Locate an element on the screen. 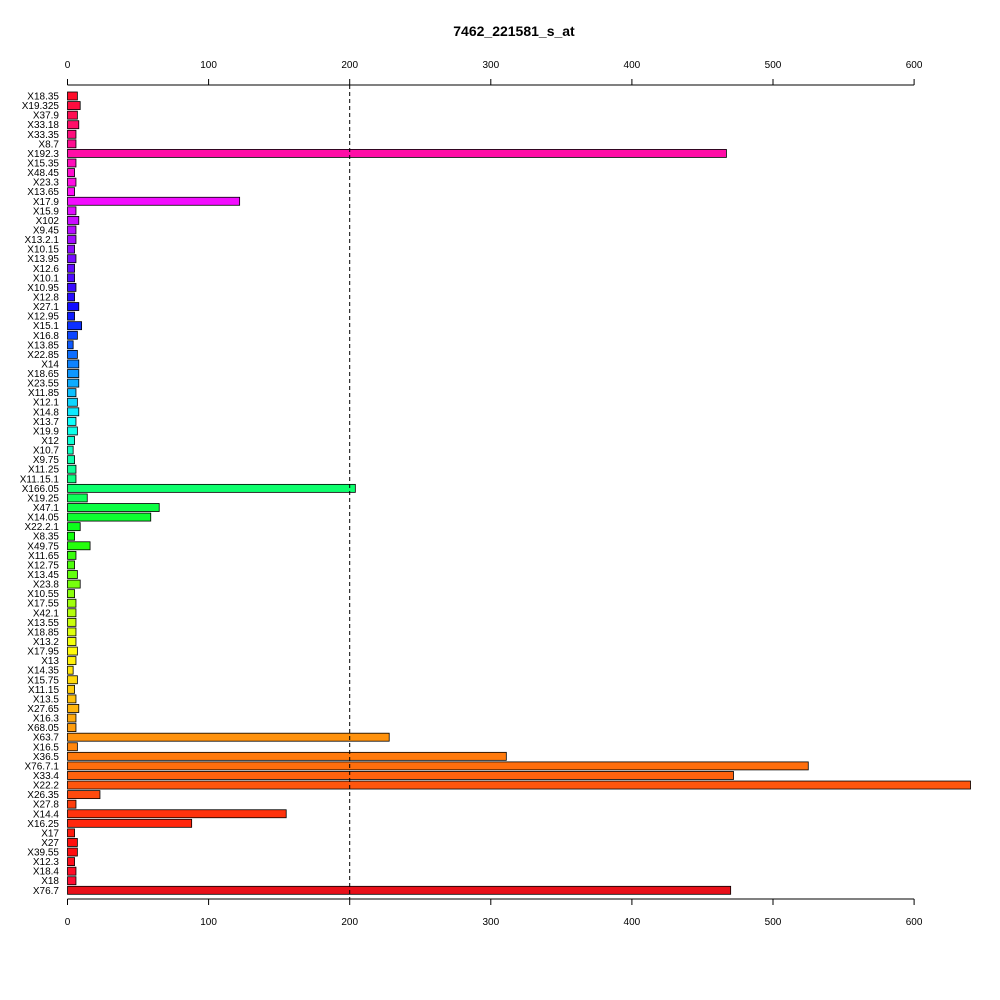  category-label: X27.8 is located at coordinates (46, 805).